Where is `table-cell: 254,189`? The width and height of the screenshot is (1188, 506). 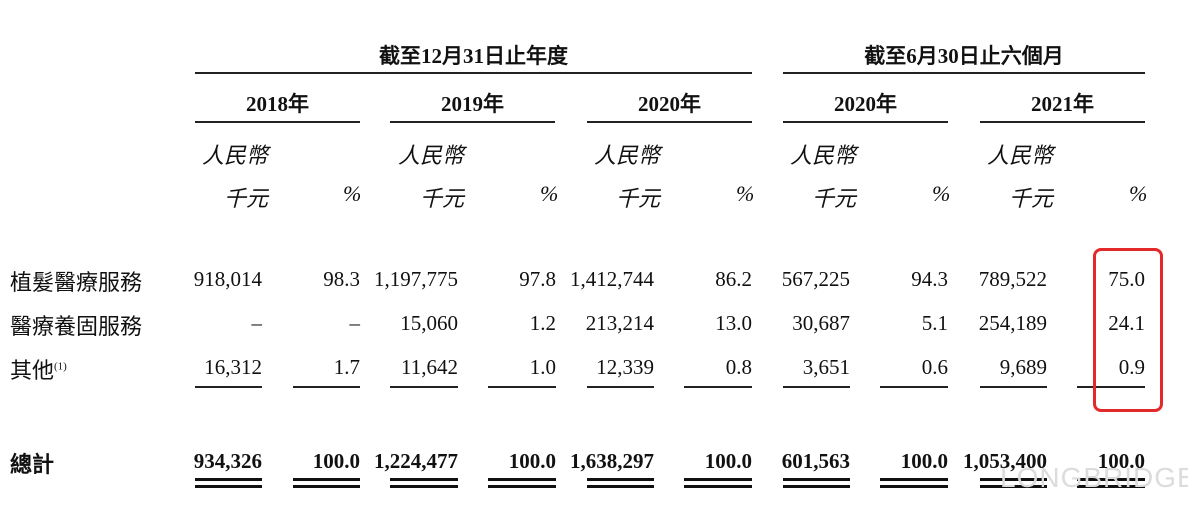
table-cell: 254,189 is located at coordinates (1012, 323).